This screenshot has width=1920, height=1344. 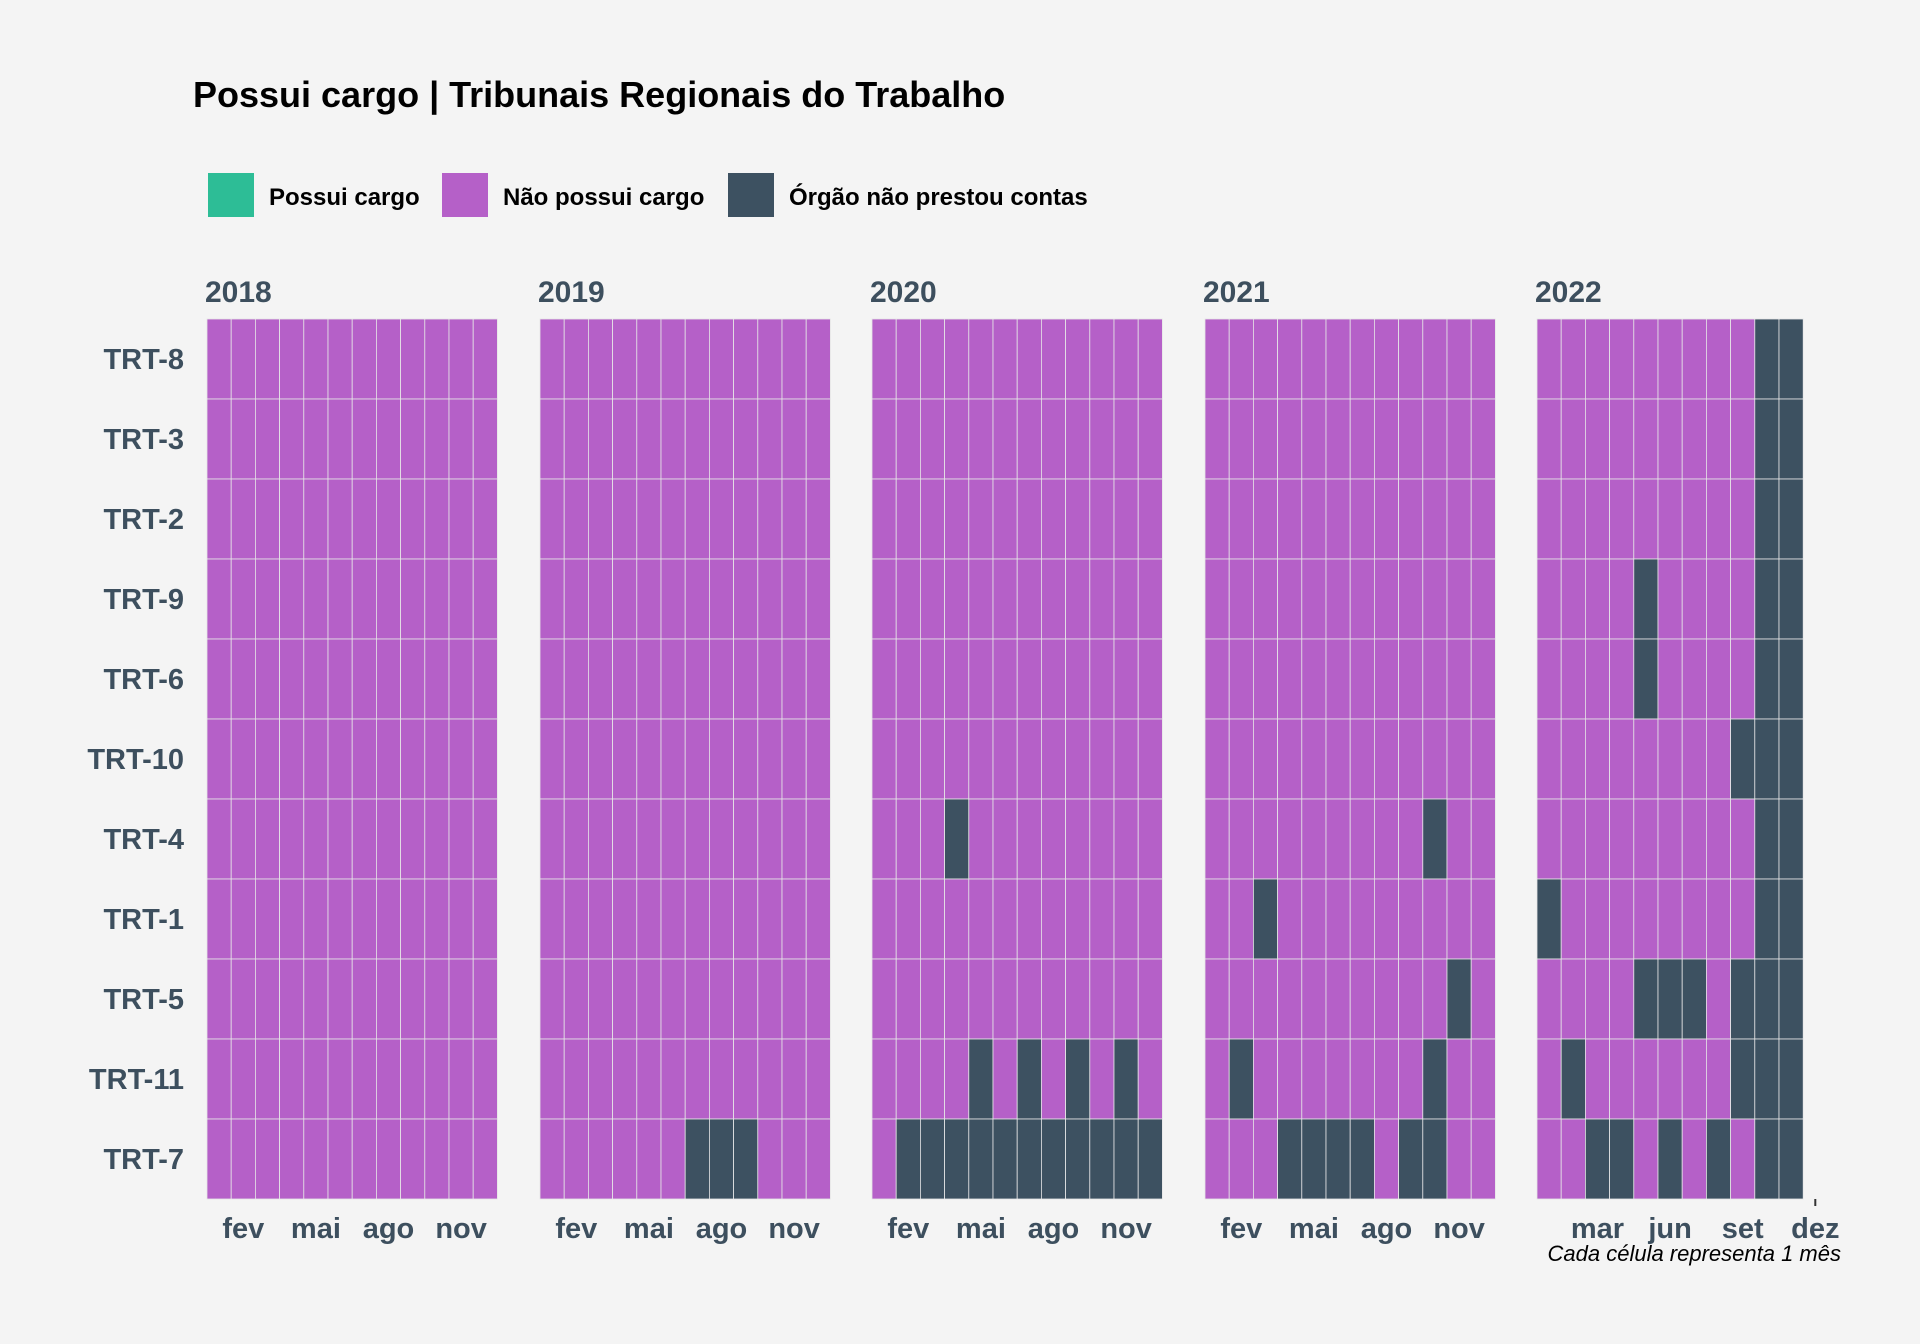 What do you see at coordinates (388, 1159) in the screenshot?
I see `cell-trt-7-2018-m8` at bounding box center [388, 1159].